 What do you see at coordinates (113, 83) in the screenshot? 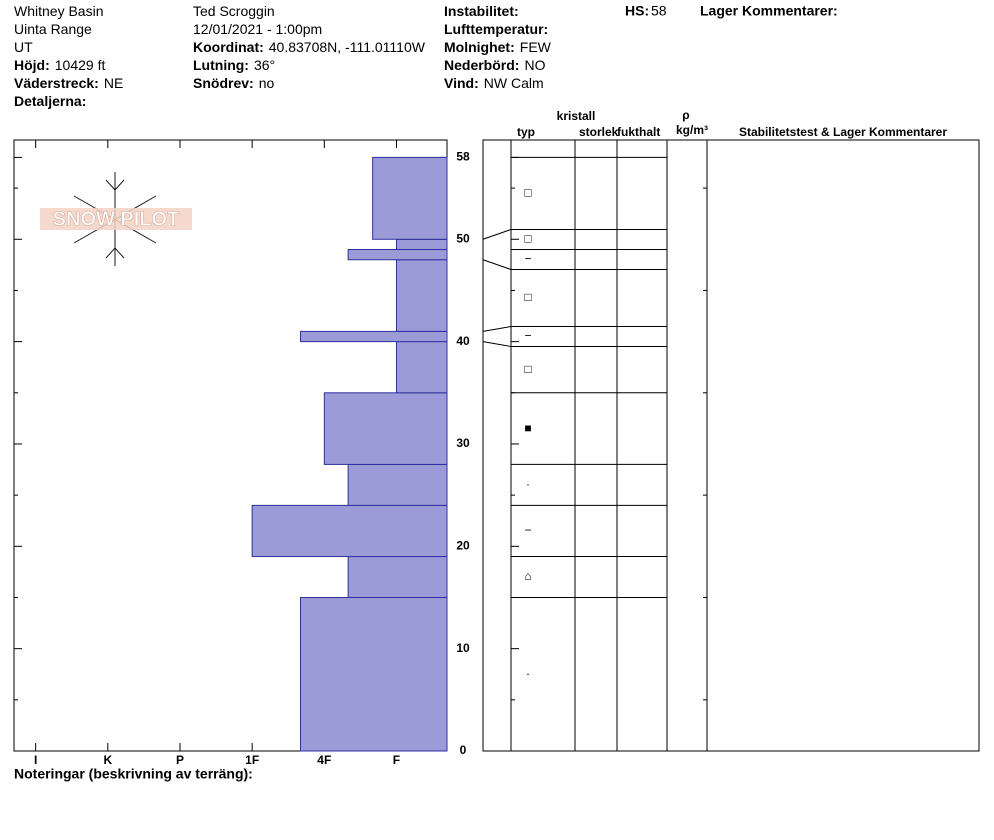
I see `field-value: NE` at bounding box center [113, 83].